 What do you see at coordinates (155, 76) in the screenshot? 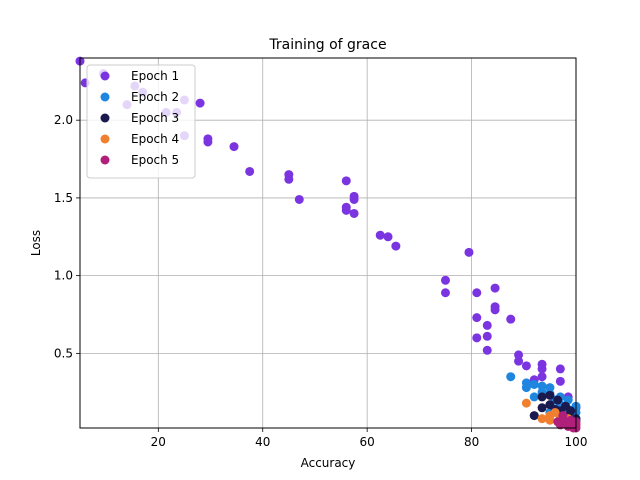
I see `legend-label: Epoch 1` at bounding box center [155, 76].